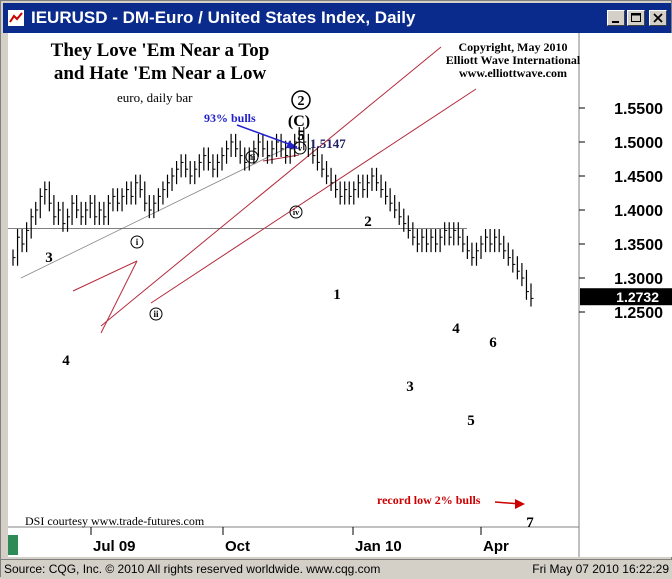 Image resolution: width=672 pixels, height=579 pixels. I want to click on last-price-label: 1.2732, so click(637, 297).